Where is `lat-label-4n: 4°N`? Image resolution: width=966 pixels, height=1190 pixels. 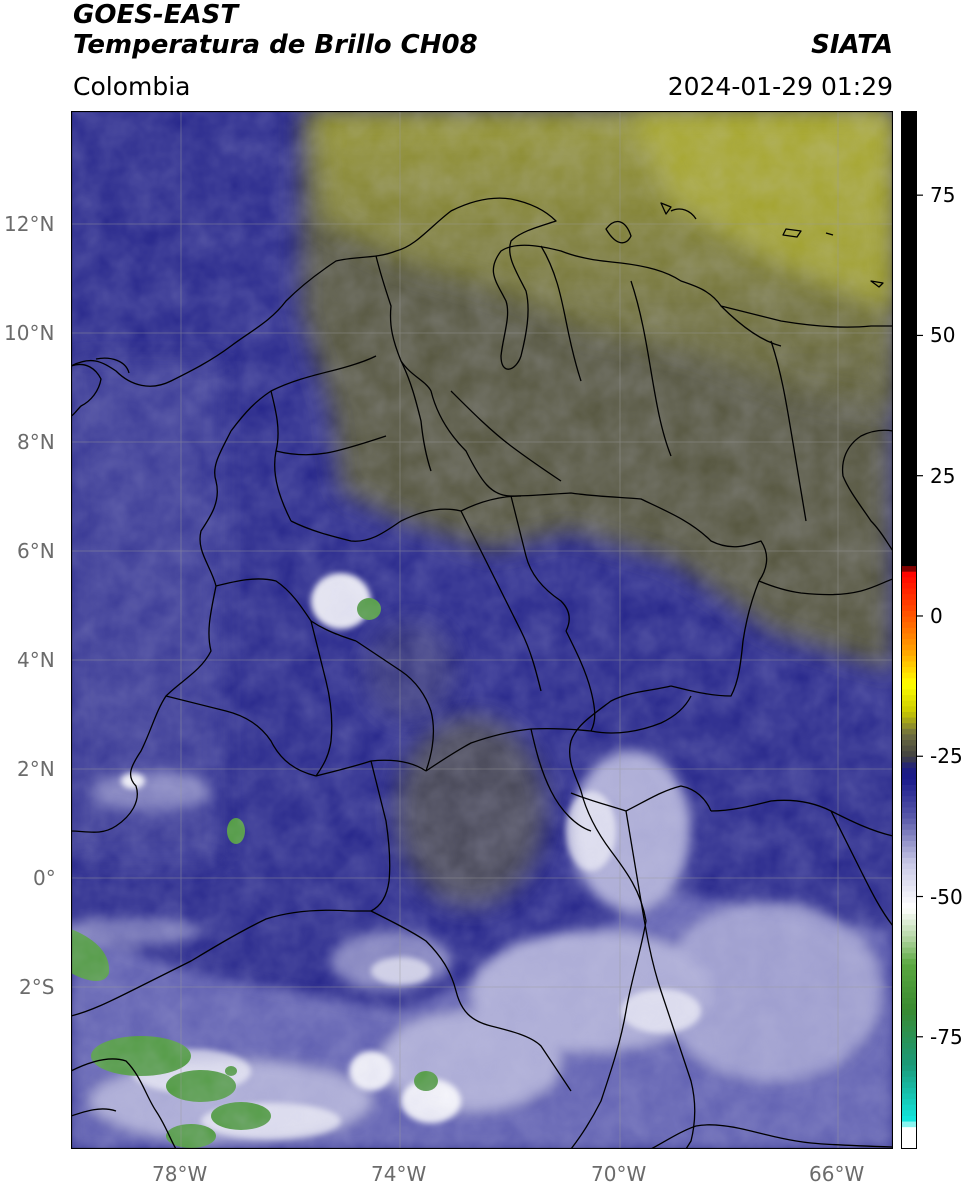
lat-label-4n: 4°N is located at coordinates (36, 660).